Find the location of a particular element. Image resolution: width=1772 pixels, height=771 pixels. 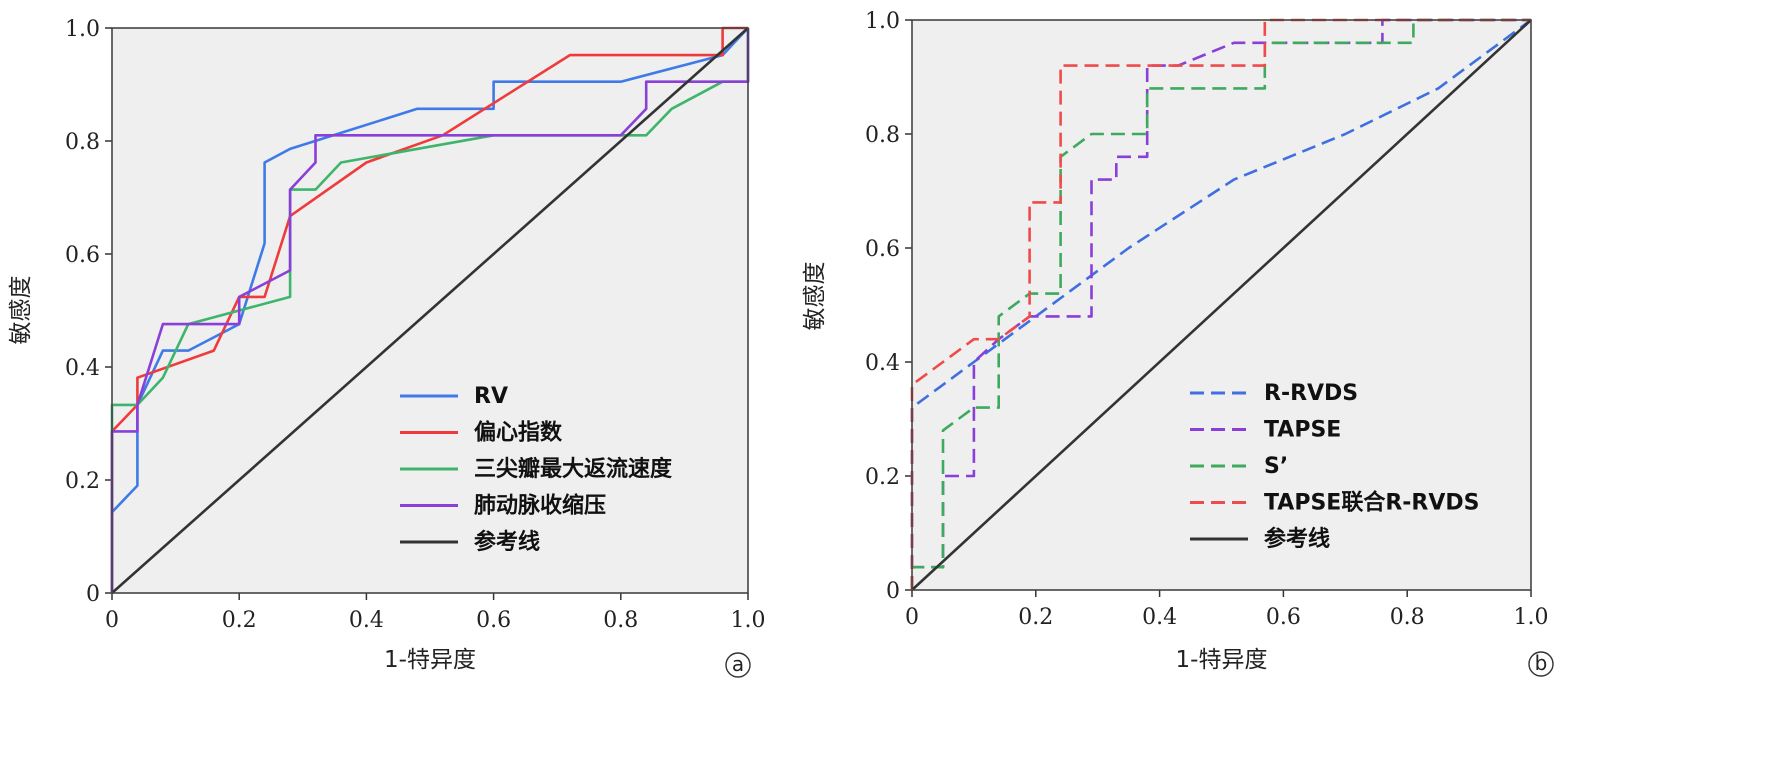

legend-label: TAPSE联合R-RVDS is located at coordinates (1371, 503).